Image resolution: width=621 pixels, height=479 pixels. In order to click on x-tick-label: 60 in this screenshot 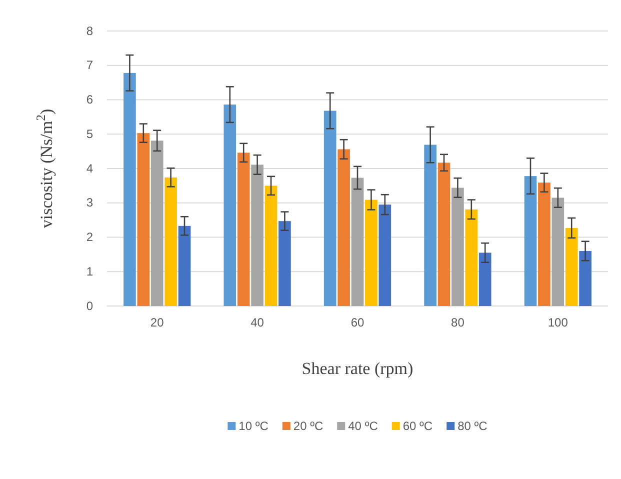, I will do `click(357, 323)`.